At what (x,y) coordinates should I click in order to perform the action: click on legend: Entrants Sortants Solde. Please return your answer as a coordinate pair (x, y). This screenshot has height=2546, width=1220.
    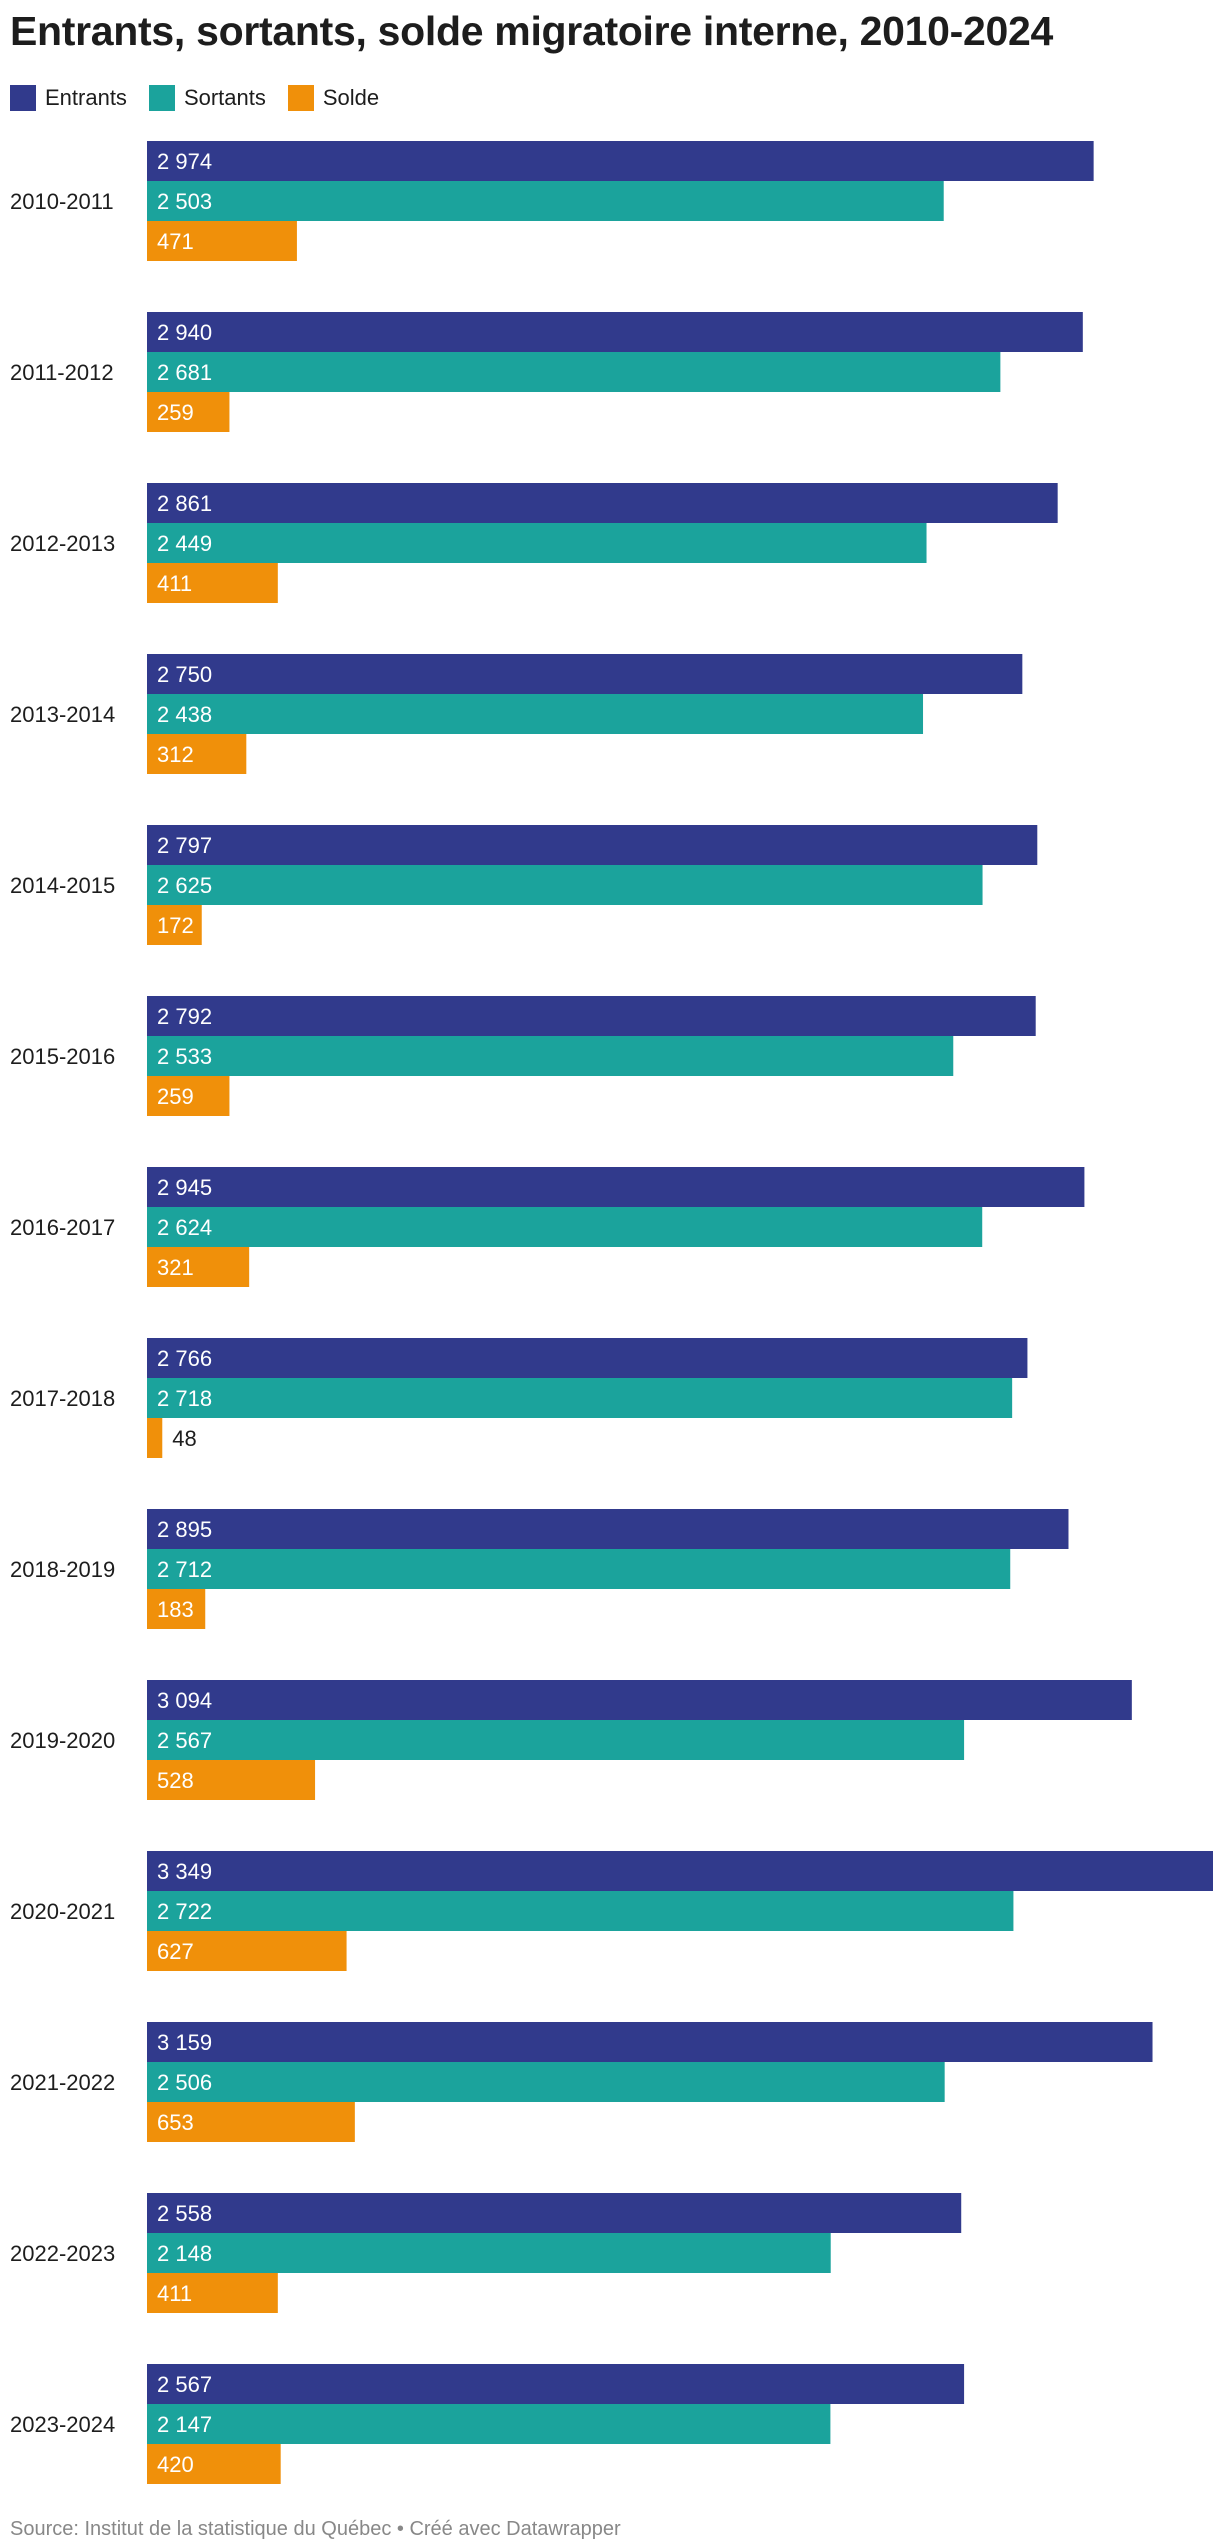
    Looking at the image, I should click on (205, 98).